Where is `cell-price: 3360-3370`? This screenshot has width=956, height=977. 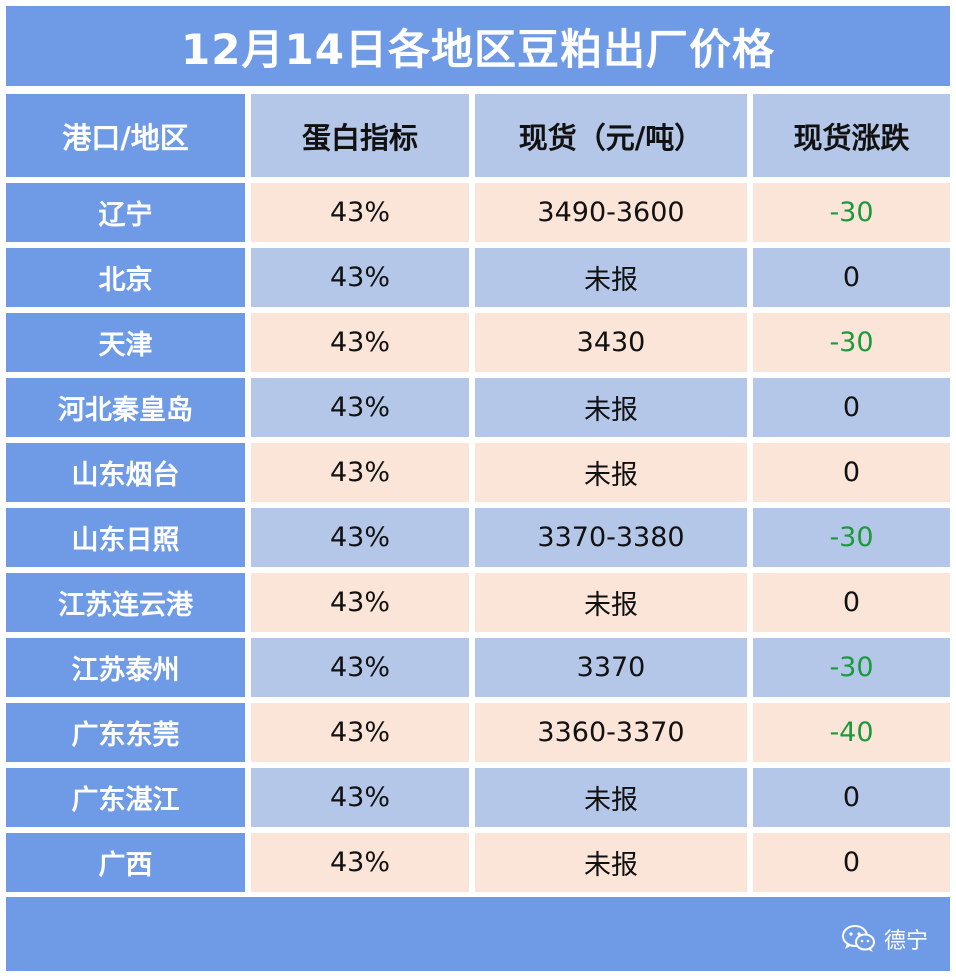
cell-price: 3360-3370 is located at coordinates (611, 732).